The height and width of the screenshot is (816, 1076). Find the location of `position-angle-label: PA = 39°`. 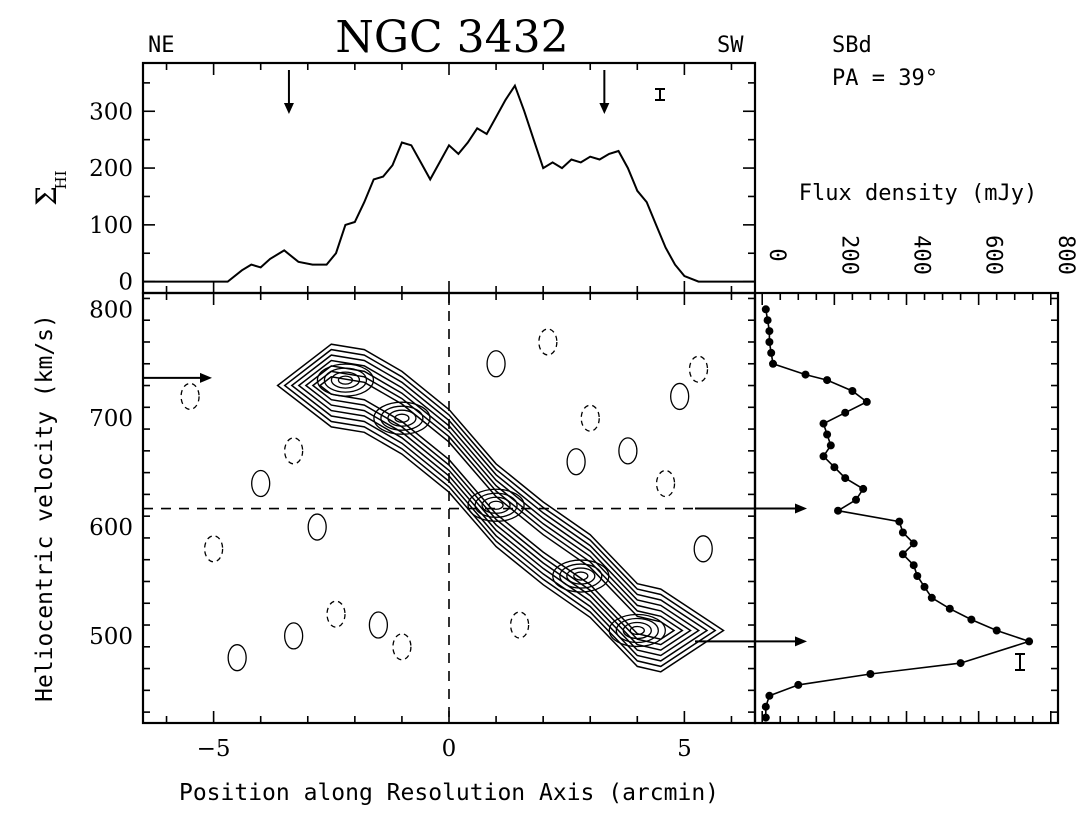

position-angle-label: PA = 39° is located at coordinates (885, 78).